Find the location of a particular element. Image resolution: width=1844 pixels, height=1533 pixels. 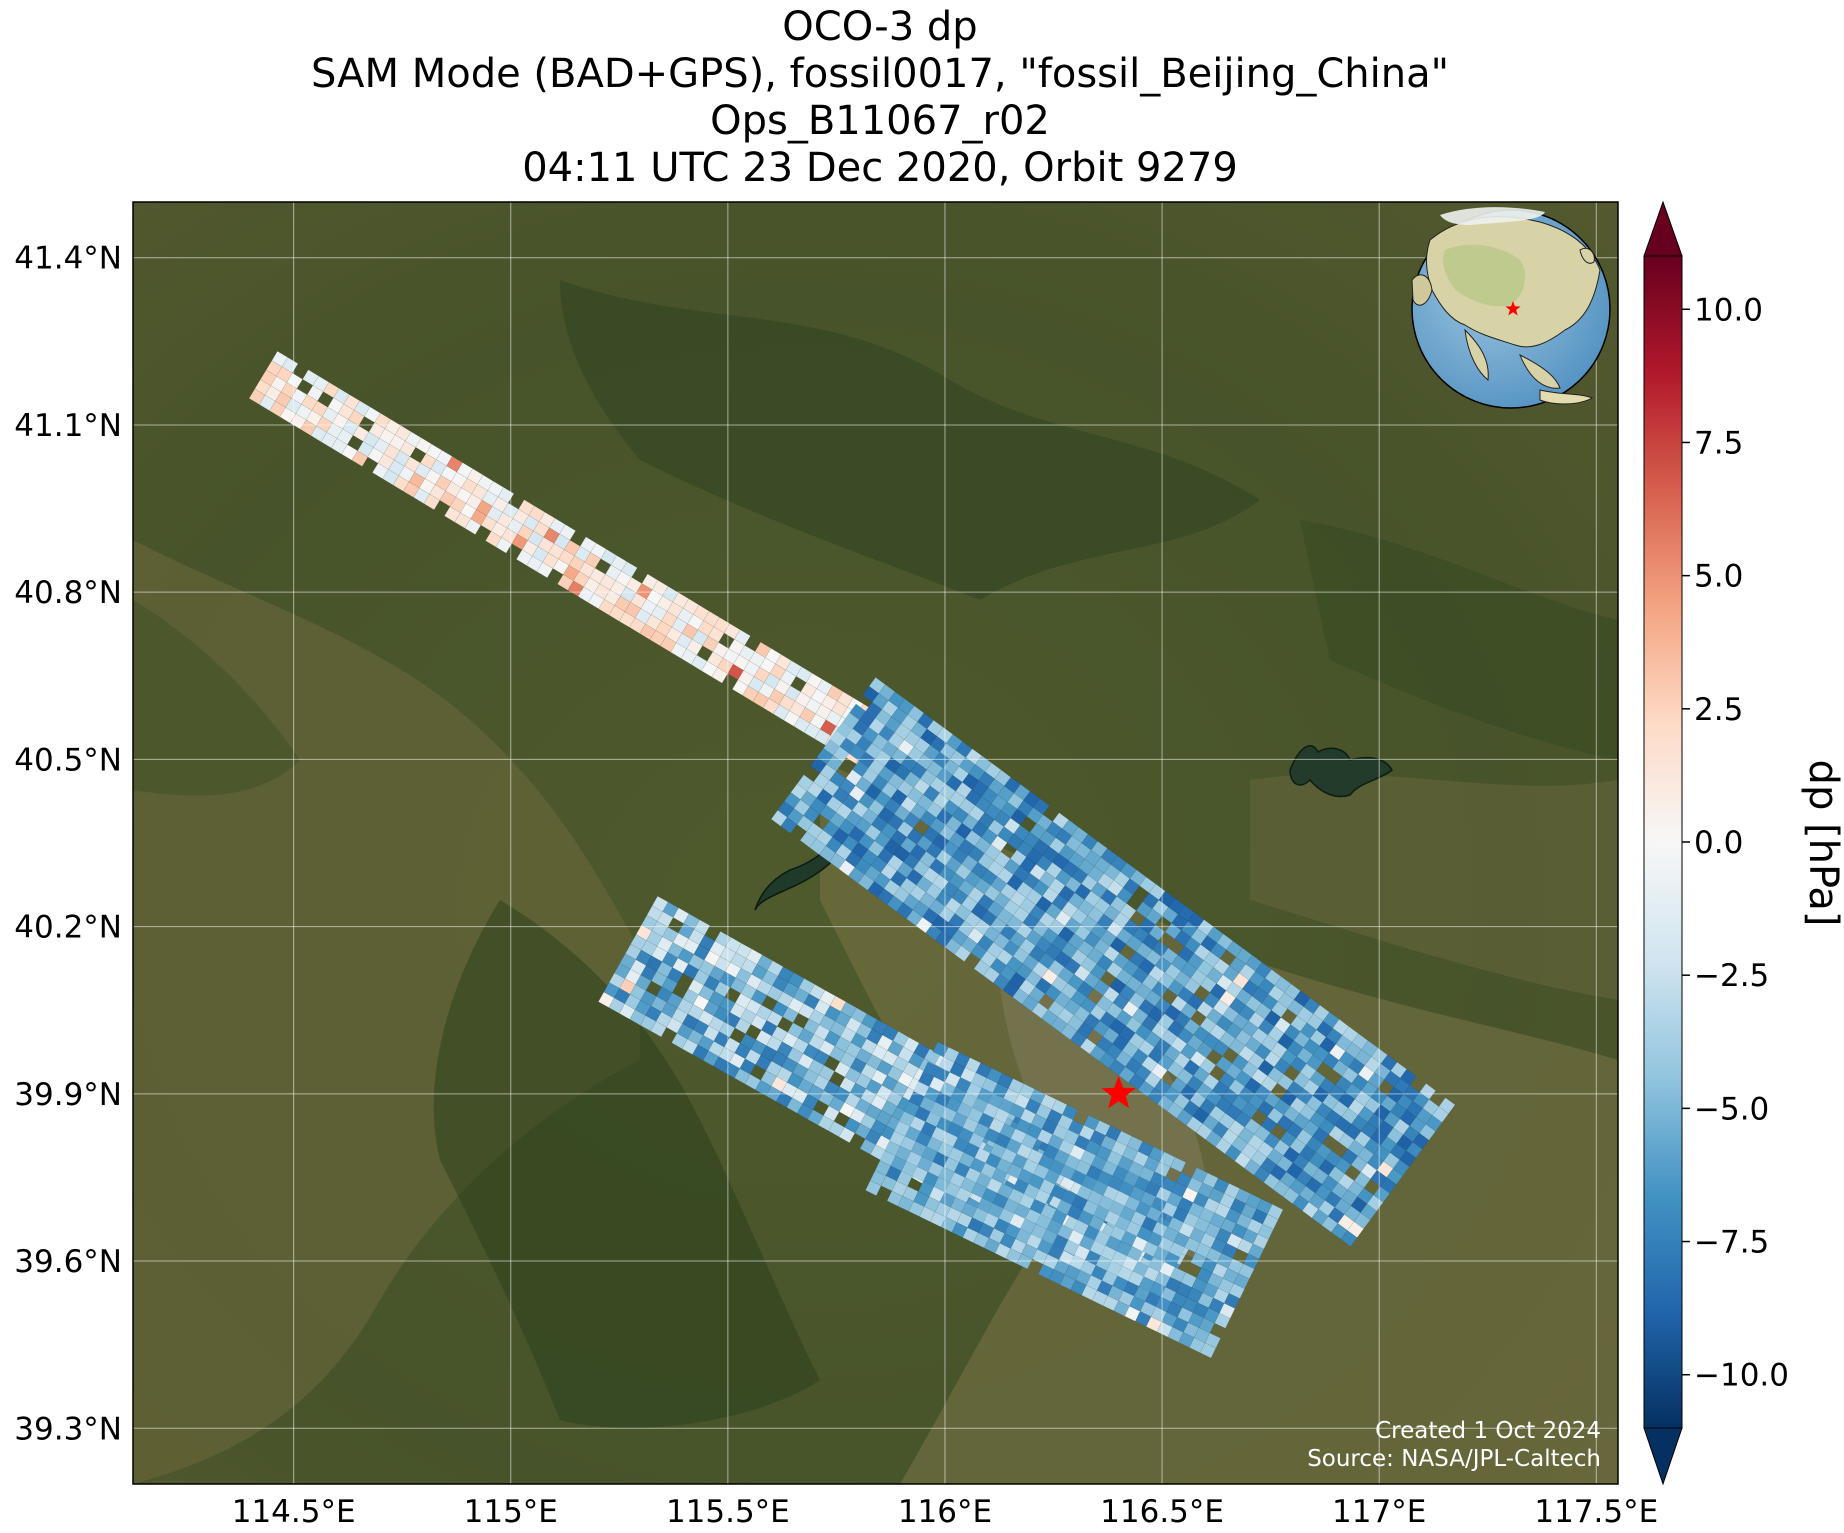

target-marker is located at coordinates (1118, 1092).